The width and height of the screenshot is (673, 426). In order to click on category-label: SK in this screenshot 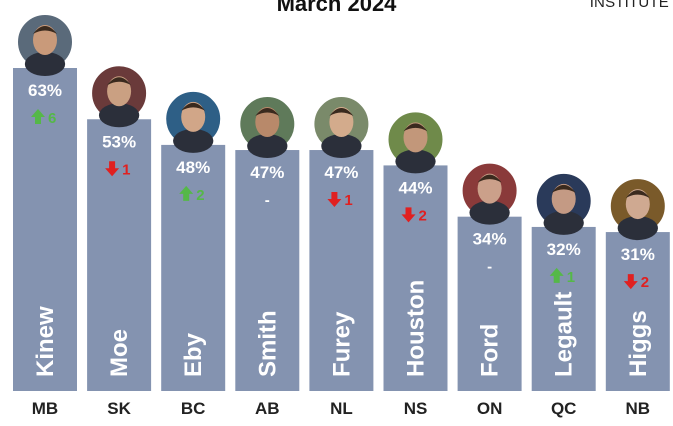, I will do `click(119, 408)`.